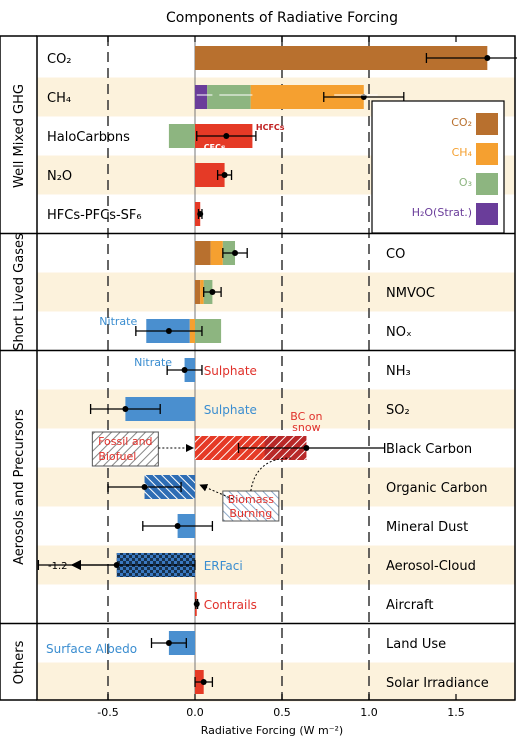 The height and width of the screenshot is (740, 517). I want to click on legend: CO₂ CH₄ O₃ H₂O(Strat.), so click(438, 167).